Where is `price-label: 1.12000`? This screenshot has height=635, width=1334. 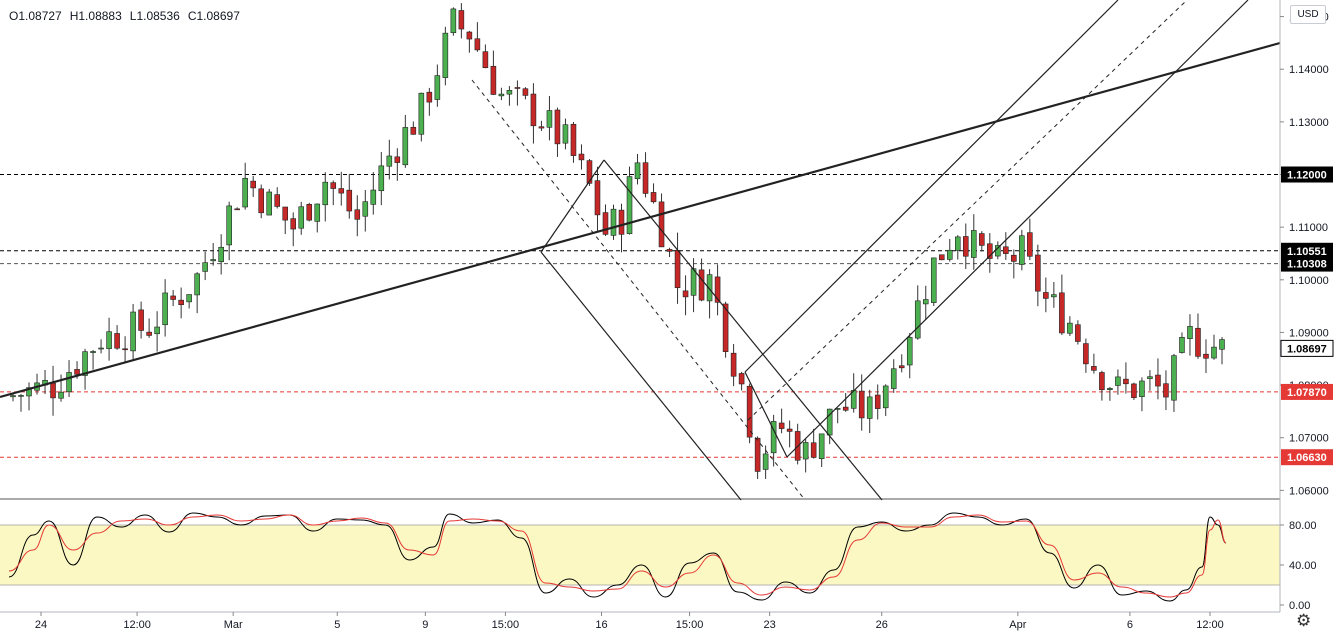
price-label: 1.12000 is located at coordinates (1307, 176).